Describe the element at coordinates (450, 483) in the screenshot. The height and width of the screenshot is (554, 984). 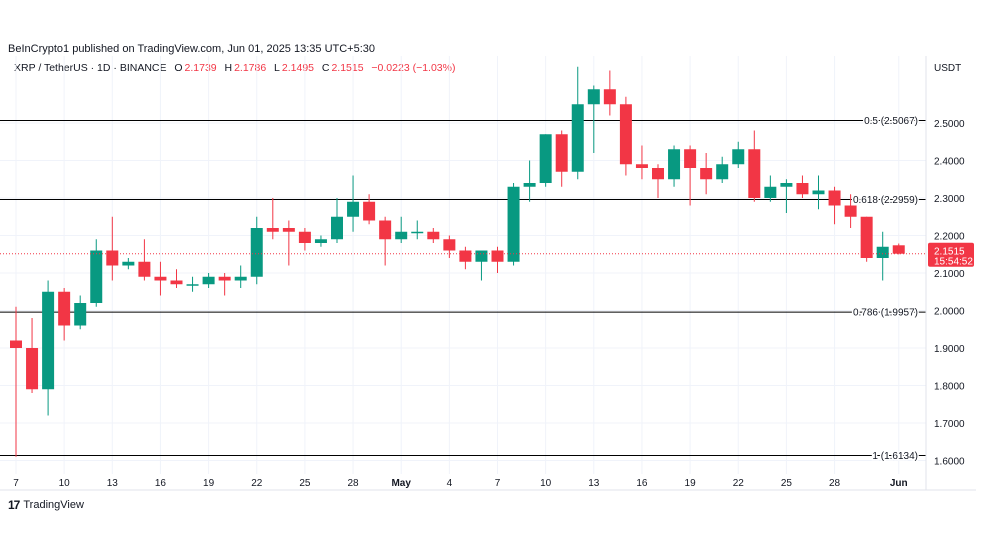
I see `x-tick-label: 4` at that location.